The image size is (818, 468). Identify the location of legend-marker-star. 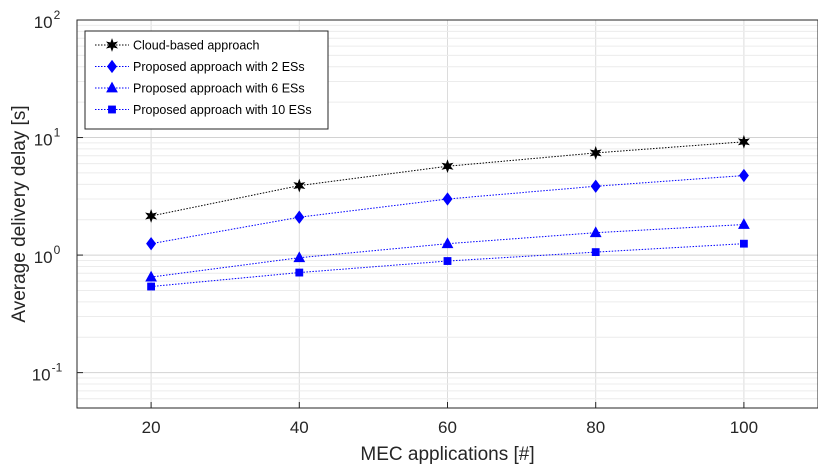
(112, 45).